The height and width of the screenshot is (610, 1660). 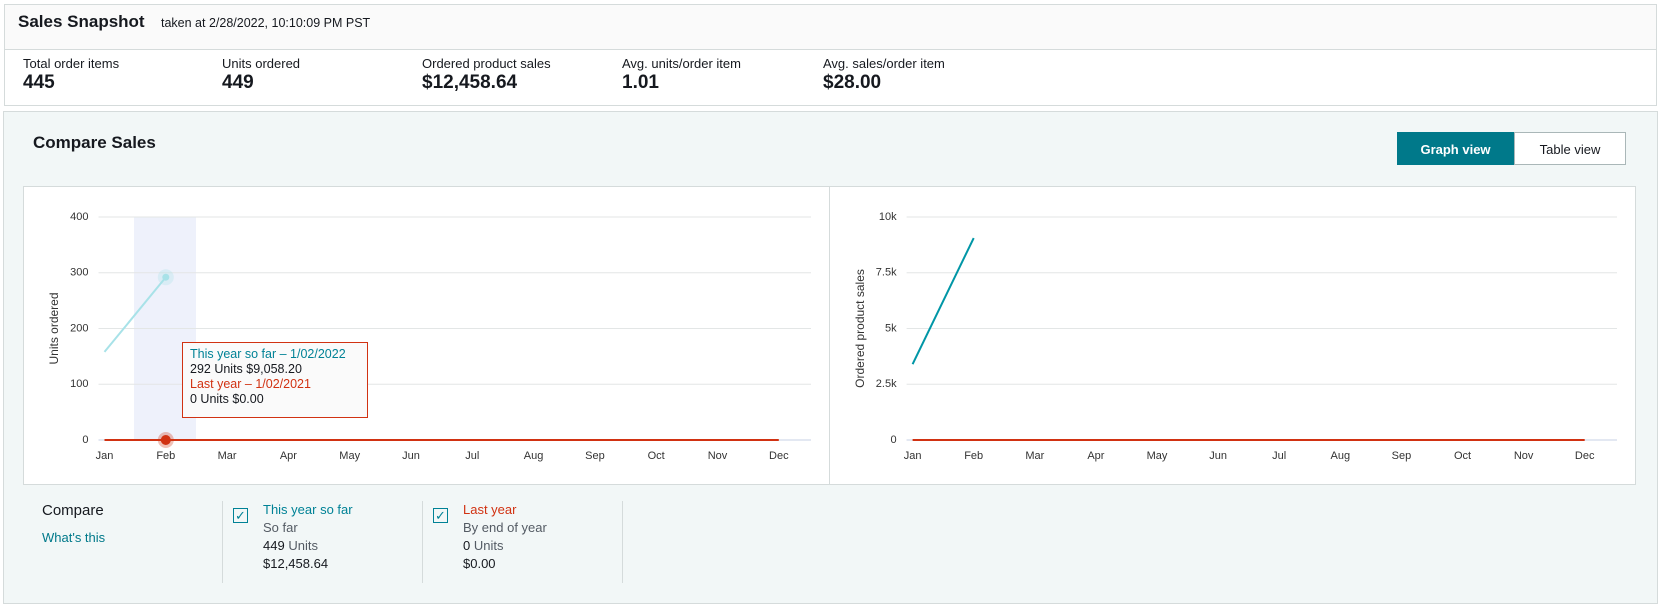 What do you see at coordinates (486, 63) in the screenshot?
I see `metric-label: Ordered product sales` at bounding box center [486, 63].